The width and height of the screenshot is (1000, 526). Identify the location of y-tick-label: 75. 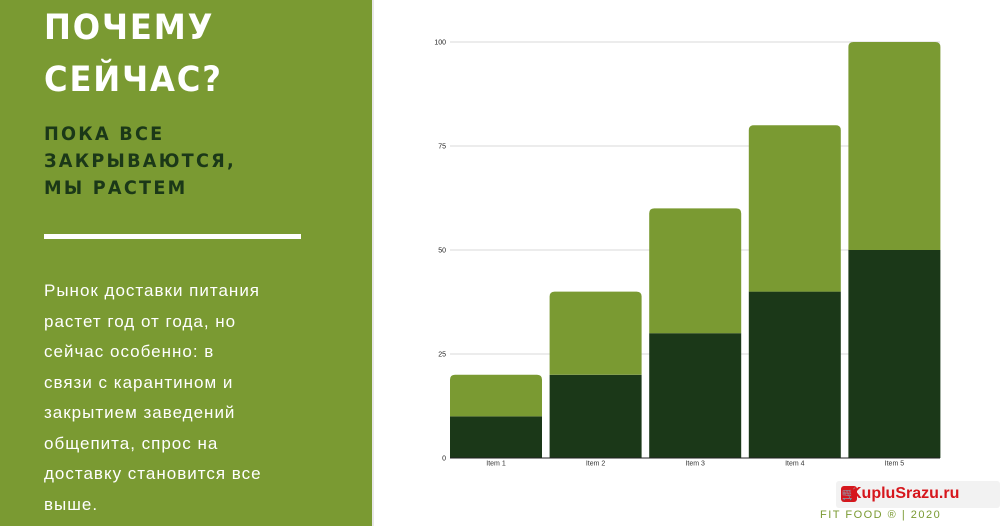
(442, 147).